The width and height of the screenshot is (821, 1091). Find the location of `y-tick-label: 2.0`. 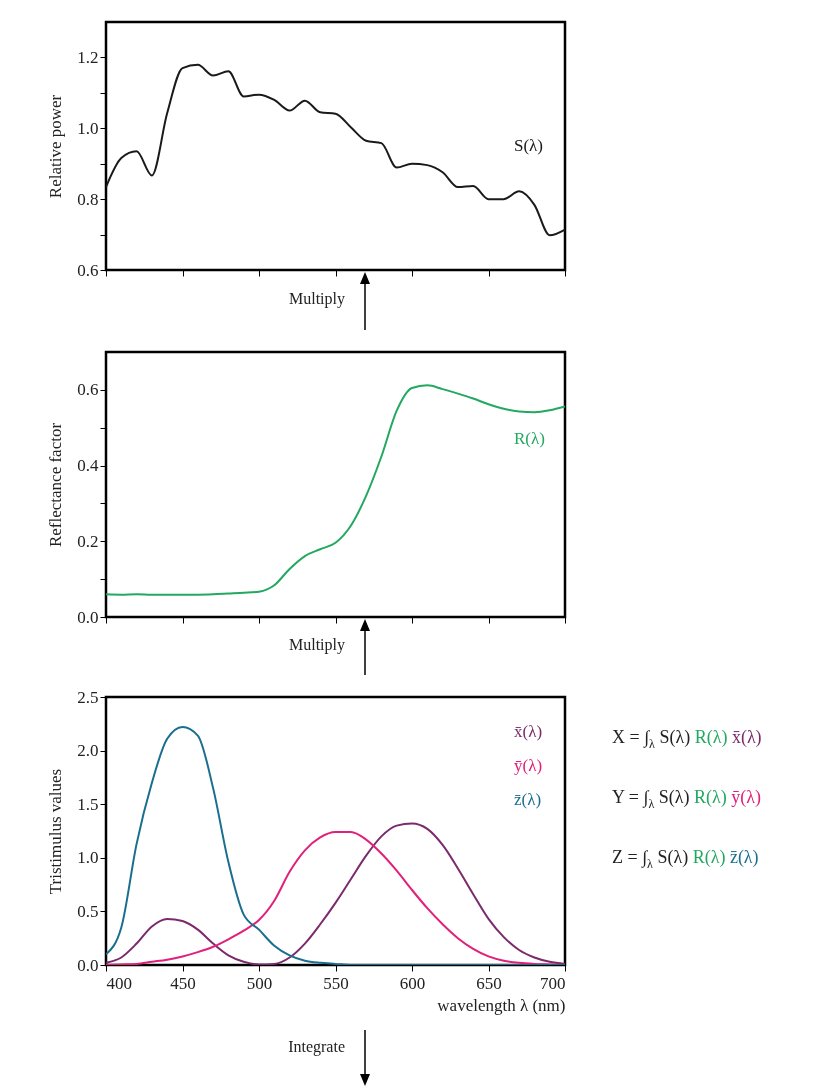

y-tick-label: 2.0 is located at coordinates (88, 751).